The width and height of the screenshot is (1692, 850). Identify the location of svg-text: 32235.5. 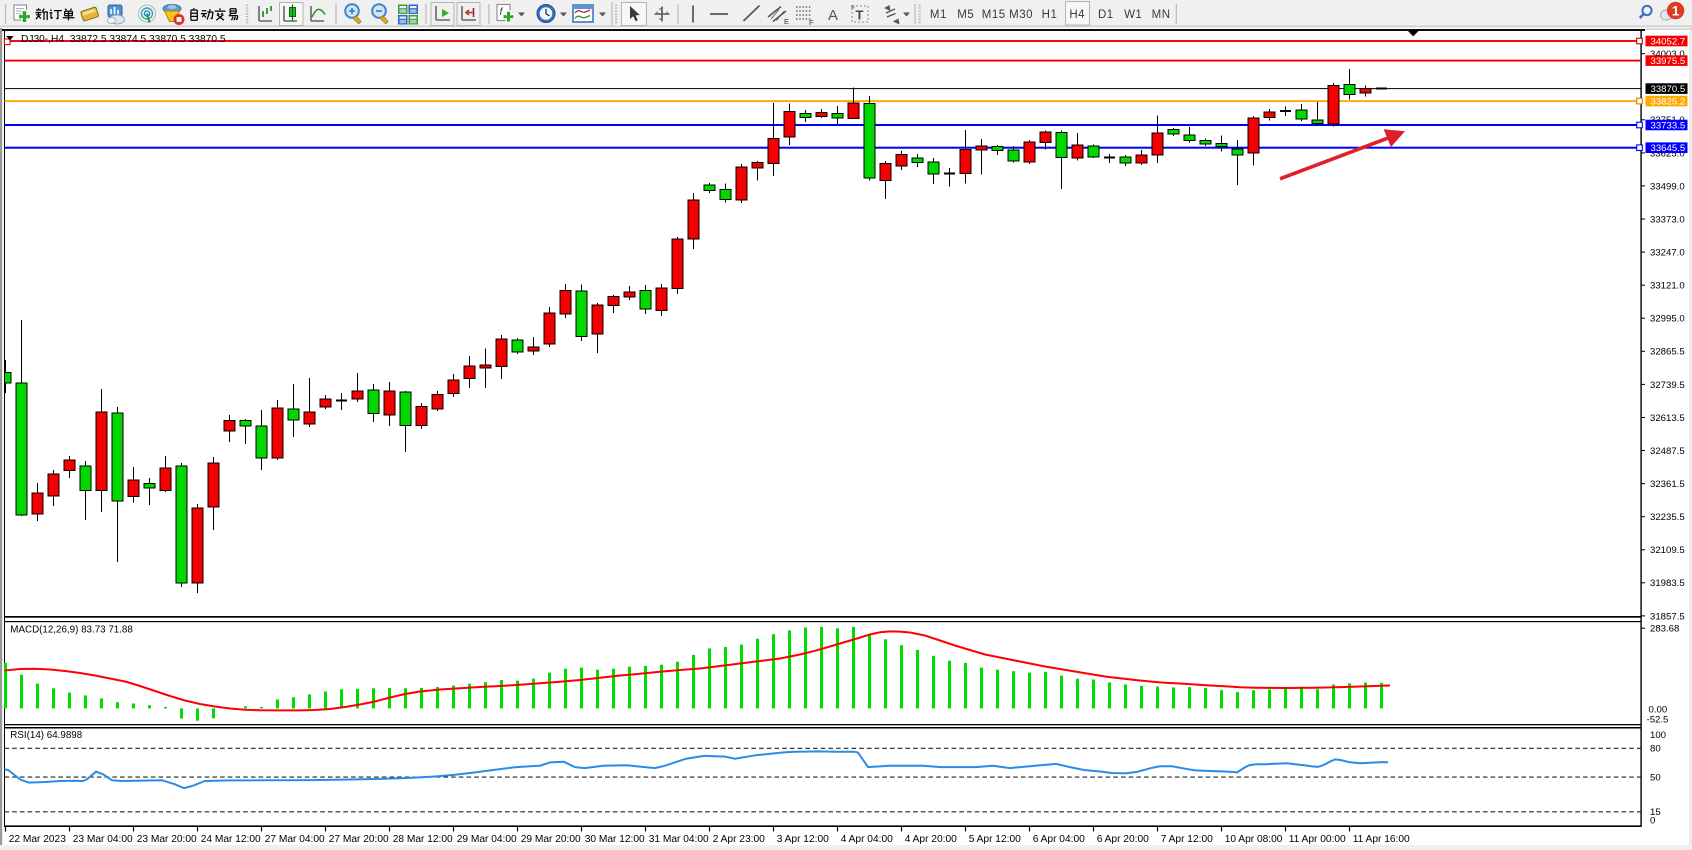
(1667, 517).